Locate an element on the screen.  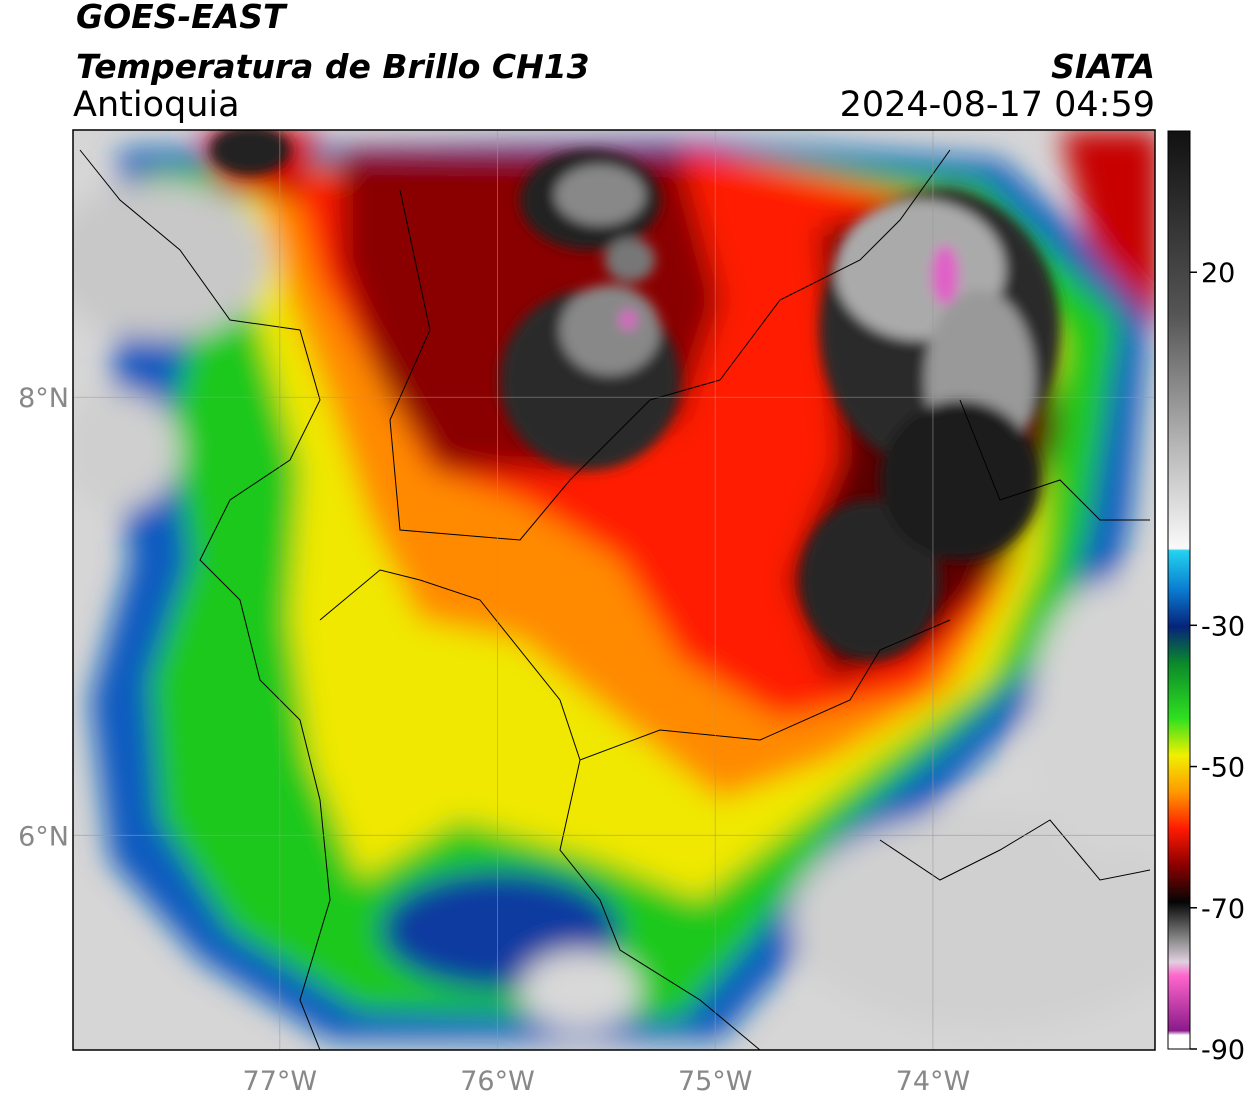
x-tick-label: 74°W is located at coordinates (933, 1081).